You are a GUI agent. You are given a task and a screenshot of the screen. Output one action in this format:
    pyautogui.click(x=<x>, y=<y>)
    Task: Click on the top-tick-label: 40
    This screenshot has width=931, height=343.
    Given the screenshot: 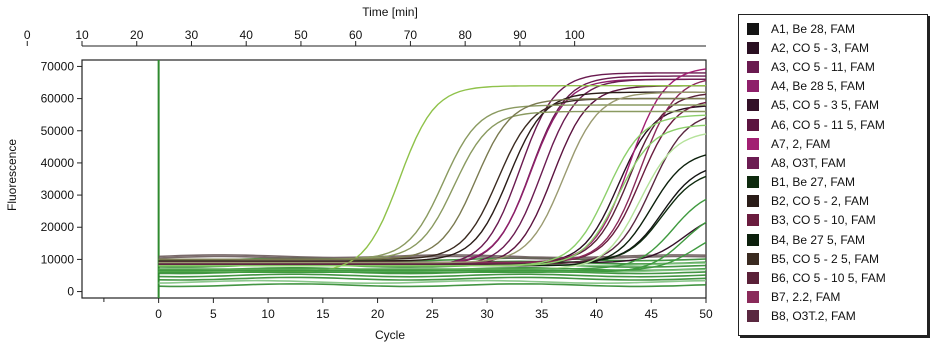 What is the action you would take?
    pyautogui.click(x=247, y=35)
    